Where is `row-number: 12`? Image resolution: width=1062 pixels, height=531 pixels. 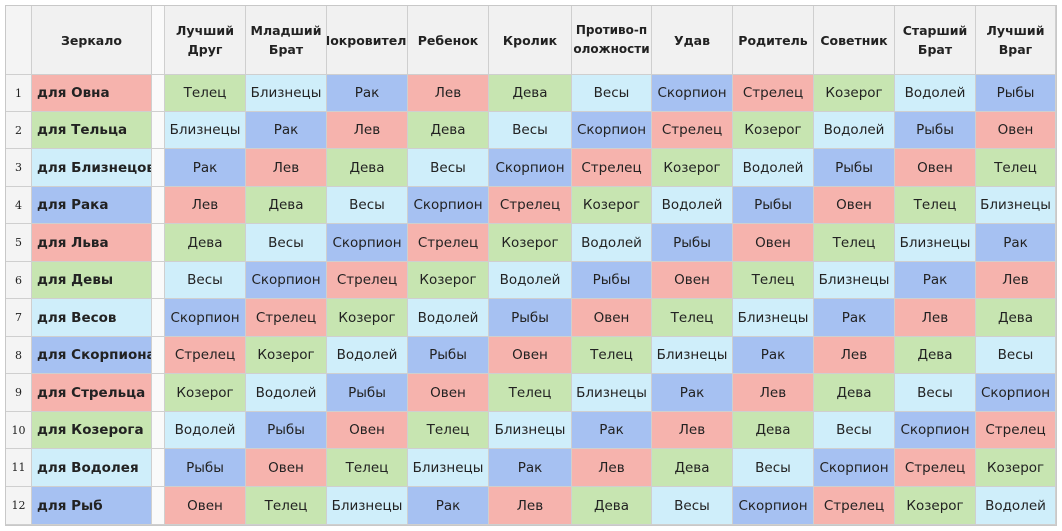 row-number: 12 is located at coordinates (19, 506).